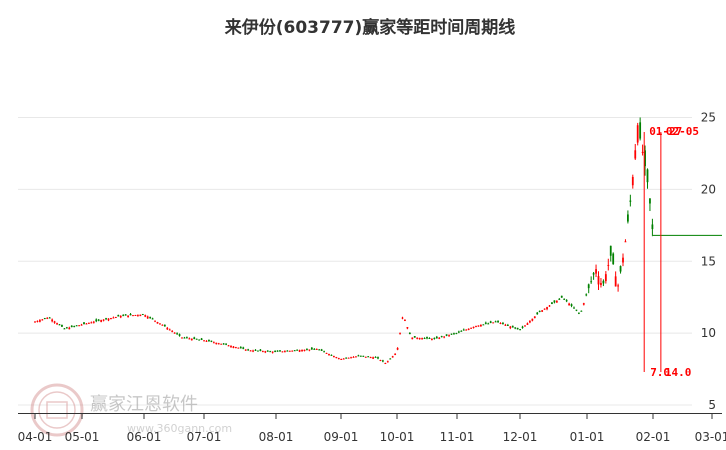 This screenshot has height=450, width=726. Describe the element at coordinates (708, 118) in the screenshot. I see `y-tick-label: 25` at that location.